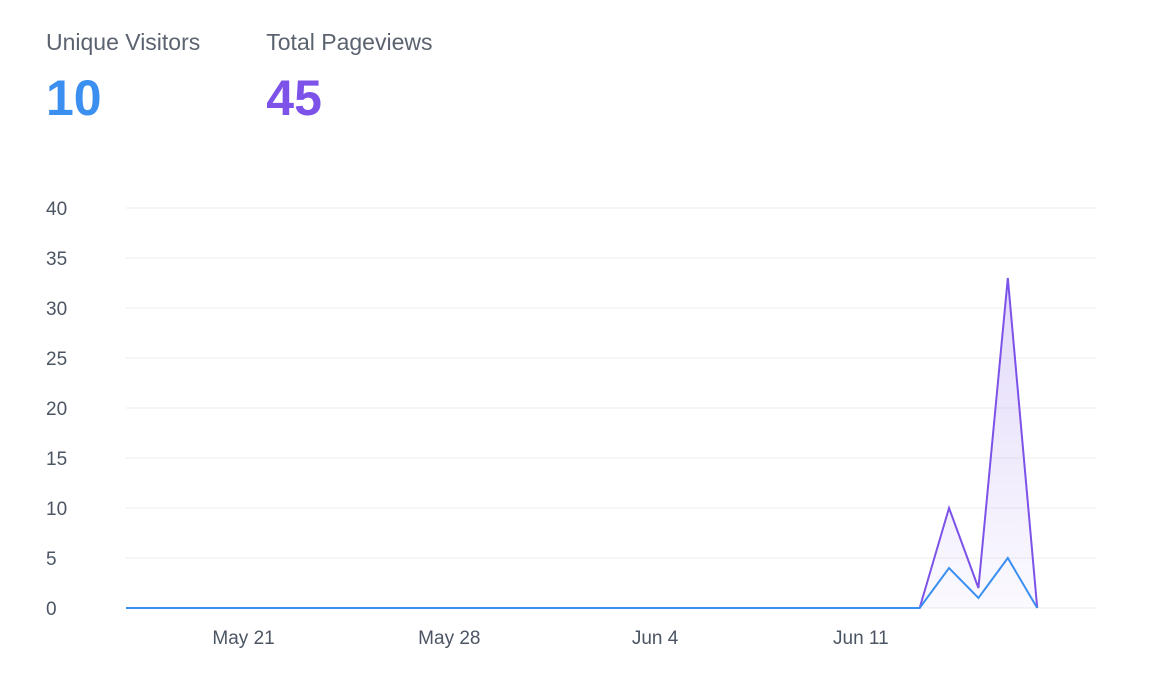  What do you see at coordinates (582, 582) in the screenshot?
I see `unique-visitors-line` at bounding box center [582, 582].